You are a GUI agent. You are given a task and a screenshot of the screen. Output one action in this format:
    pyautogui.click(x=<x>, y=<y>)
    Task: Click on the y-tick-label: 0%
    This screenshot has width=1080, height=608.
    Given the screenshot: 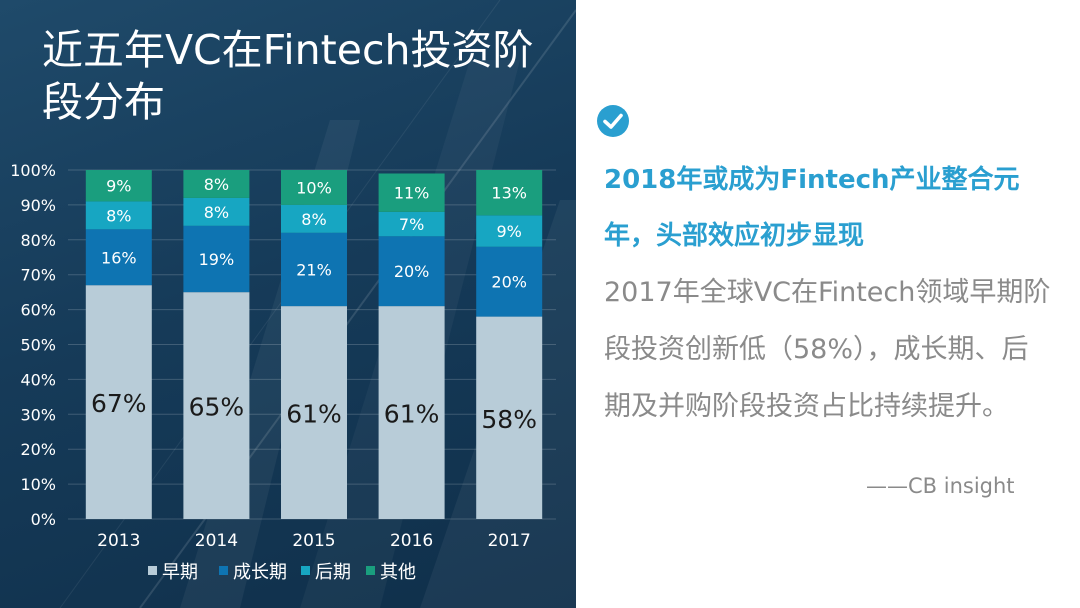 What is the action you would take?
    pyautogui.click(x=43, y=519)
    